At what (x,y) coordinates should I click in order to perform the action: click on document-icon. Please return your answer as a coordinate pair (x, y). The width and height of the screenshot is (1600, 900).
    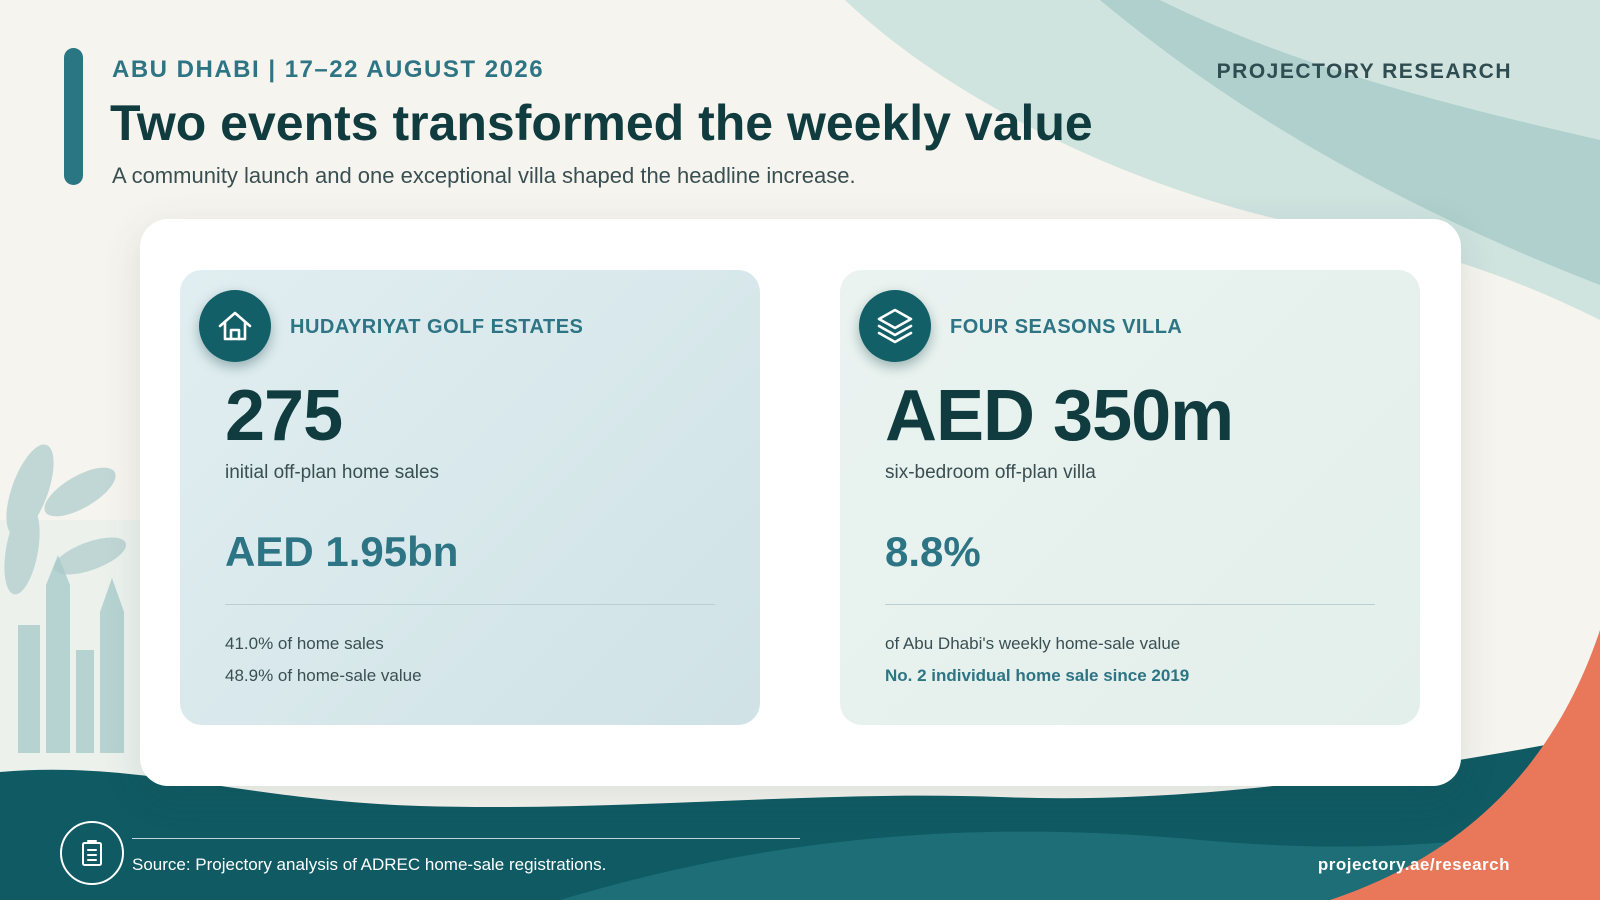
    Looking at the image, I should click on (92, 853).